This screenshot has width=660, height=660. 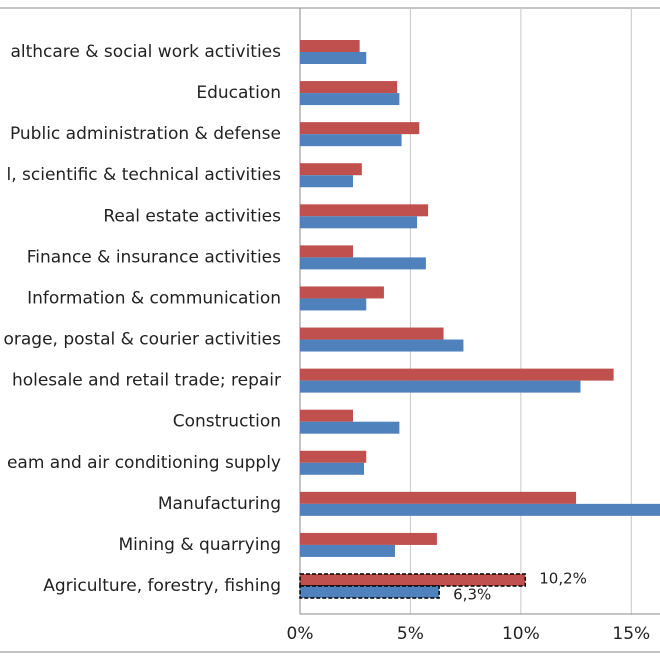 What do you see at coordinates (142, 340) in the screenshot?
I see `y-tick-label: orage, postal & courier activities` at bounding box center [142, 340].